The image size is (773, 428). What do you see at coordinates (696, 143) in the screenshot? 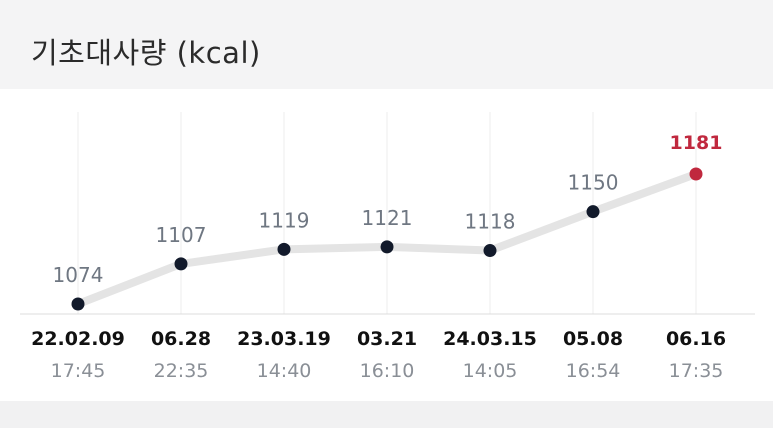
I see `value-label-6: 1181` at bounding box center [696, 143].